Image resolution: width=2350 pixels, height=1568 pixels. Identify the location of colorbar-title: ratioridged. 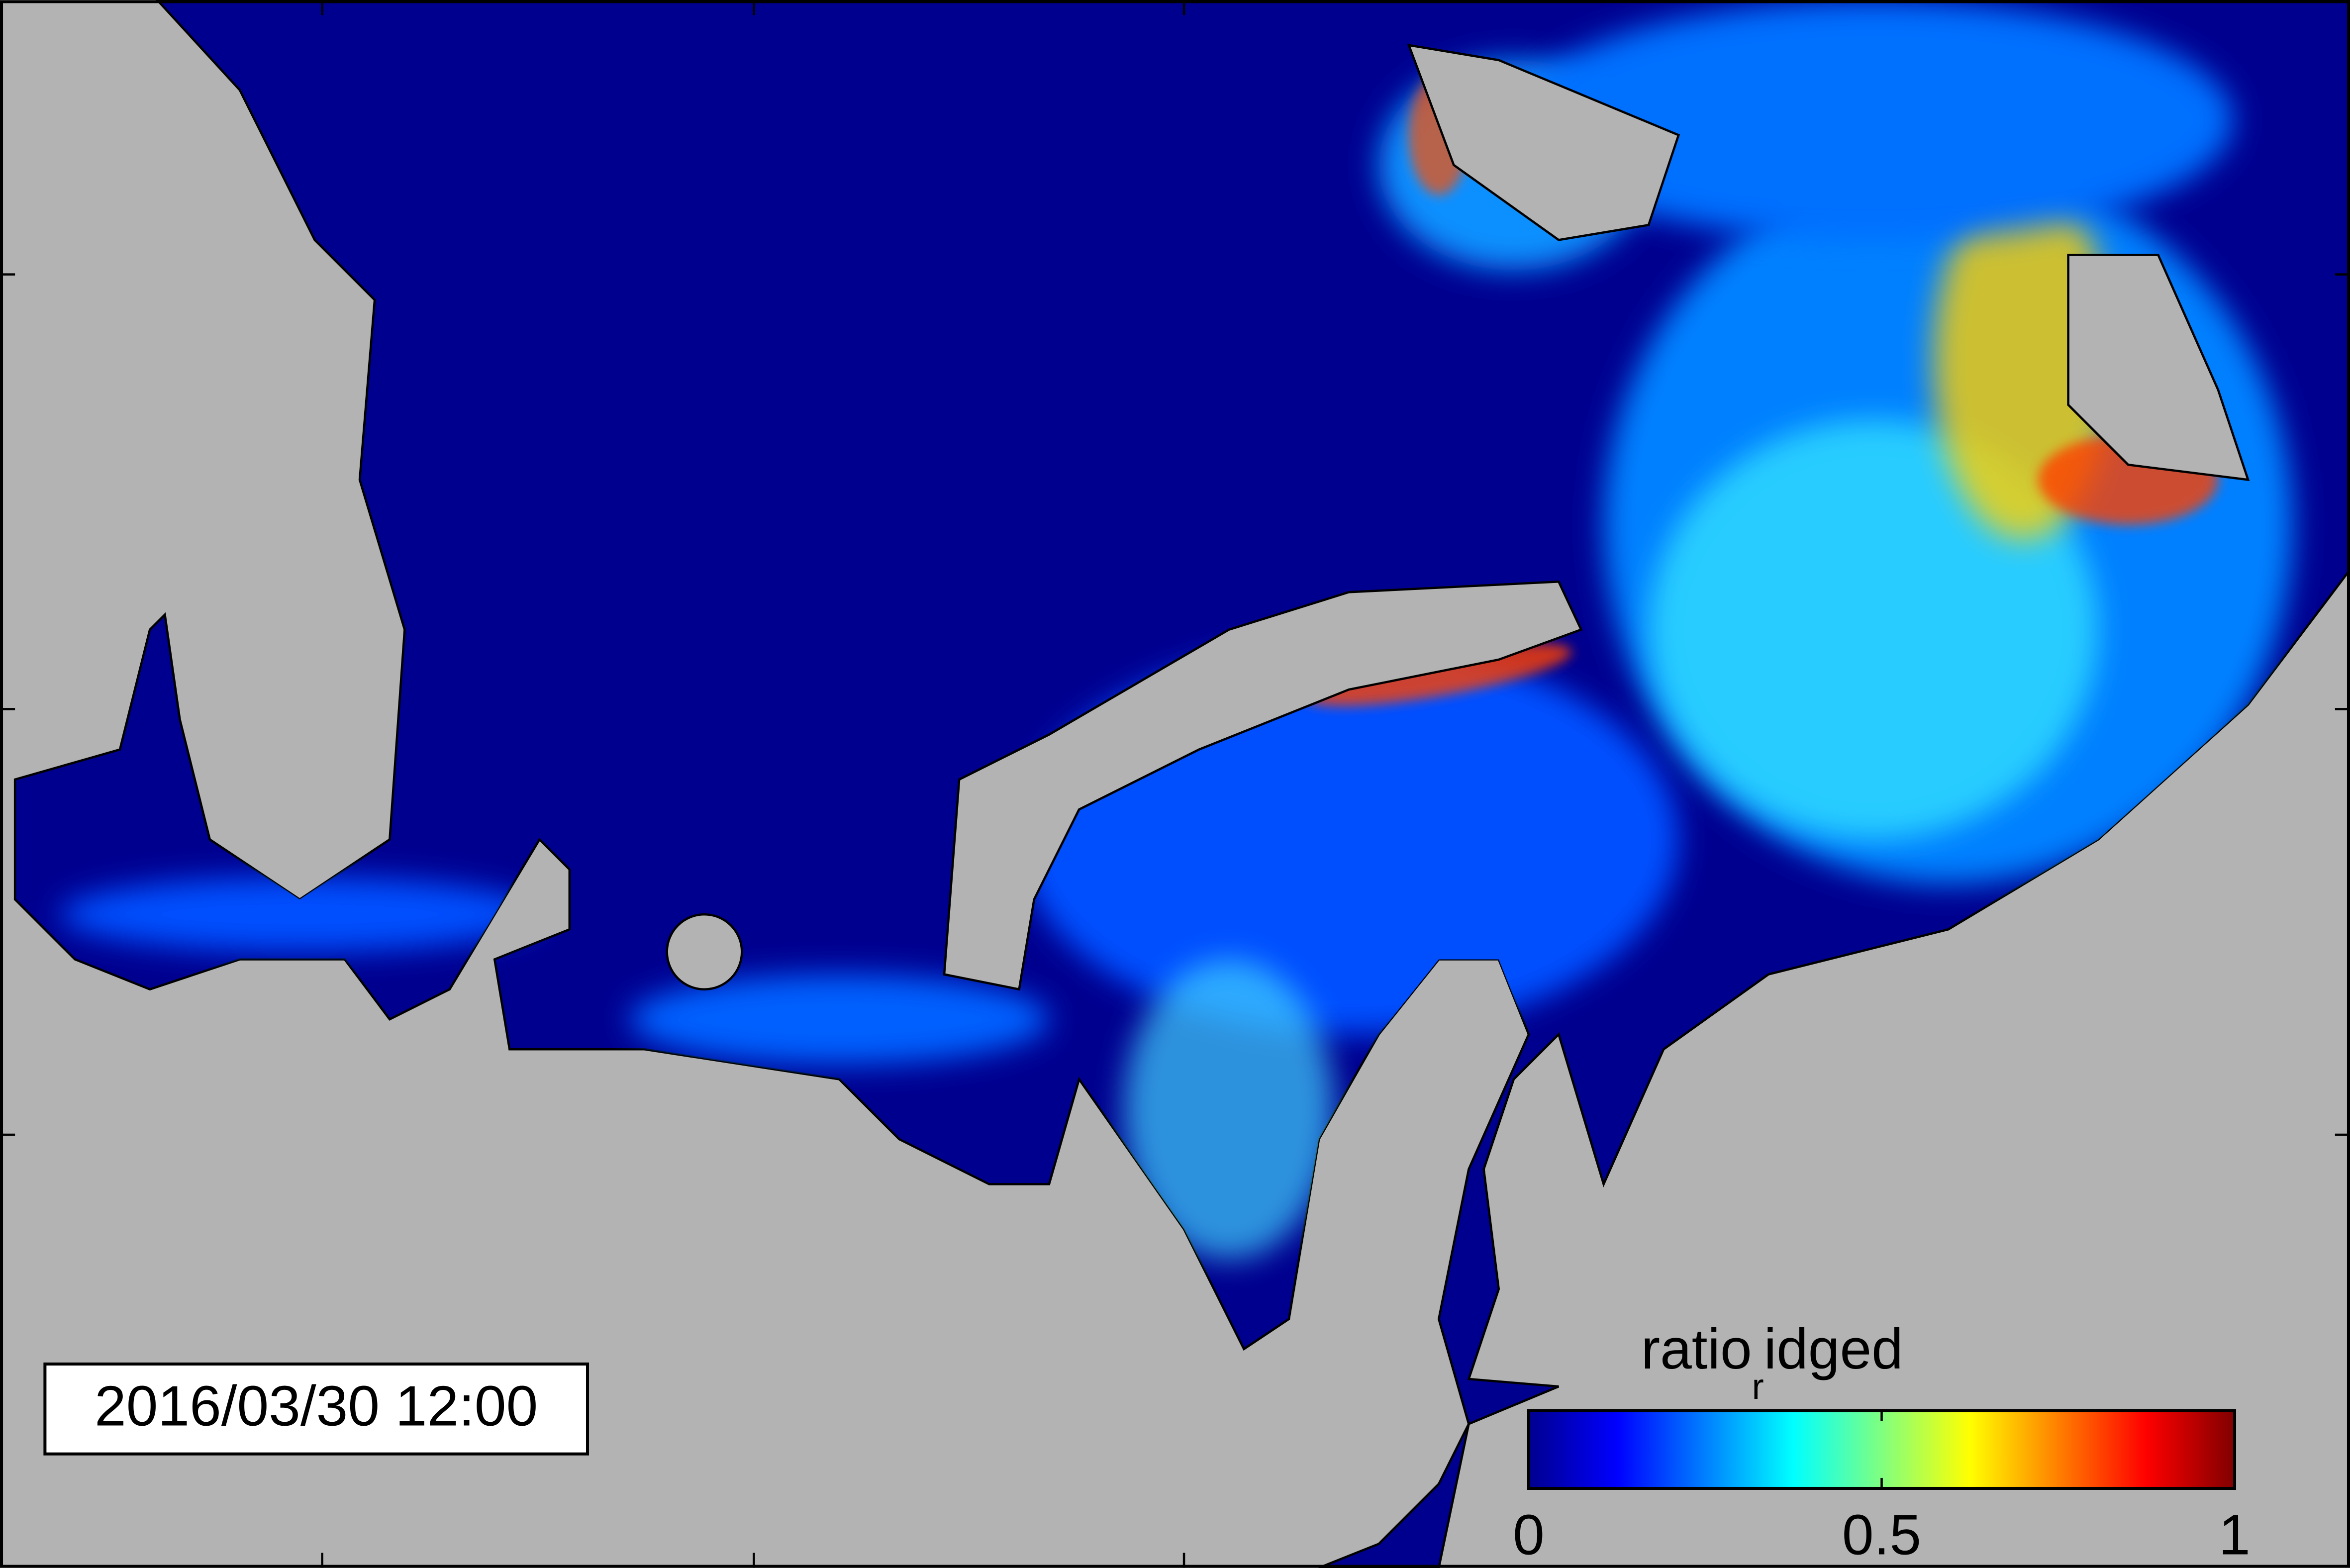
(1772, 1362).